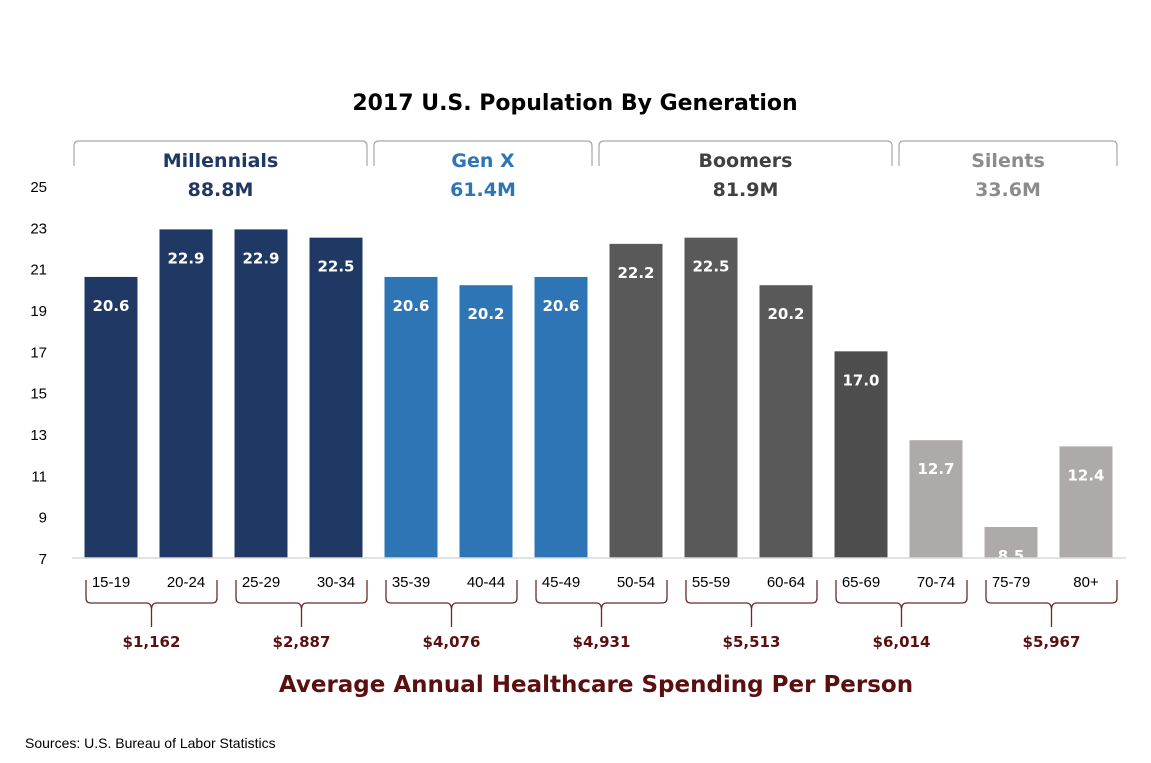  What do you see at coordinates (221, 161) in the screenshot?
I see `generation-name: Millennials` at bounding box center [221, 161].